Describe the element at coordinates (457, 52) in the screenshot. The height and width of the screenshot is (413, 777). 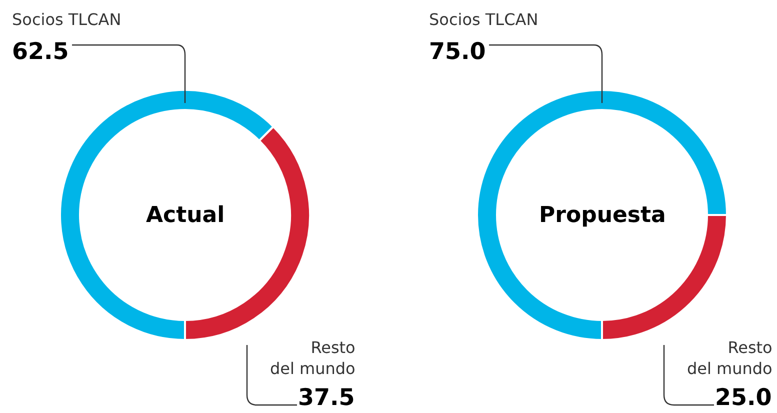
I see `data-label: 75.0` at that location.